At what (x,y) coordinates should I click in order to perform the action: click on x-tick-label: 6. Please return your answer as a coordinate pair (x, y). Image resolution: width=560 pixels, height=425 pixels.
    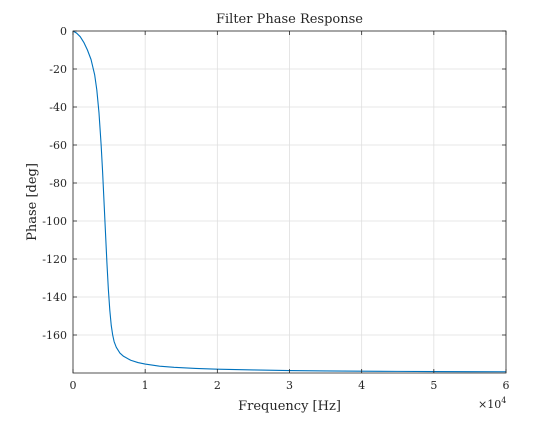
    Looking at the image, I should click on (506, 385).